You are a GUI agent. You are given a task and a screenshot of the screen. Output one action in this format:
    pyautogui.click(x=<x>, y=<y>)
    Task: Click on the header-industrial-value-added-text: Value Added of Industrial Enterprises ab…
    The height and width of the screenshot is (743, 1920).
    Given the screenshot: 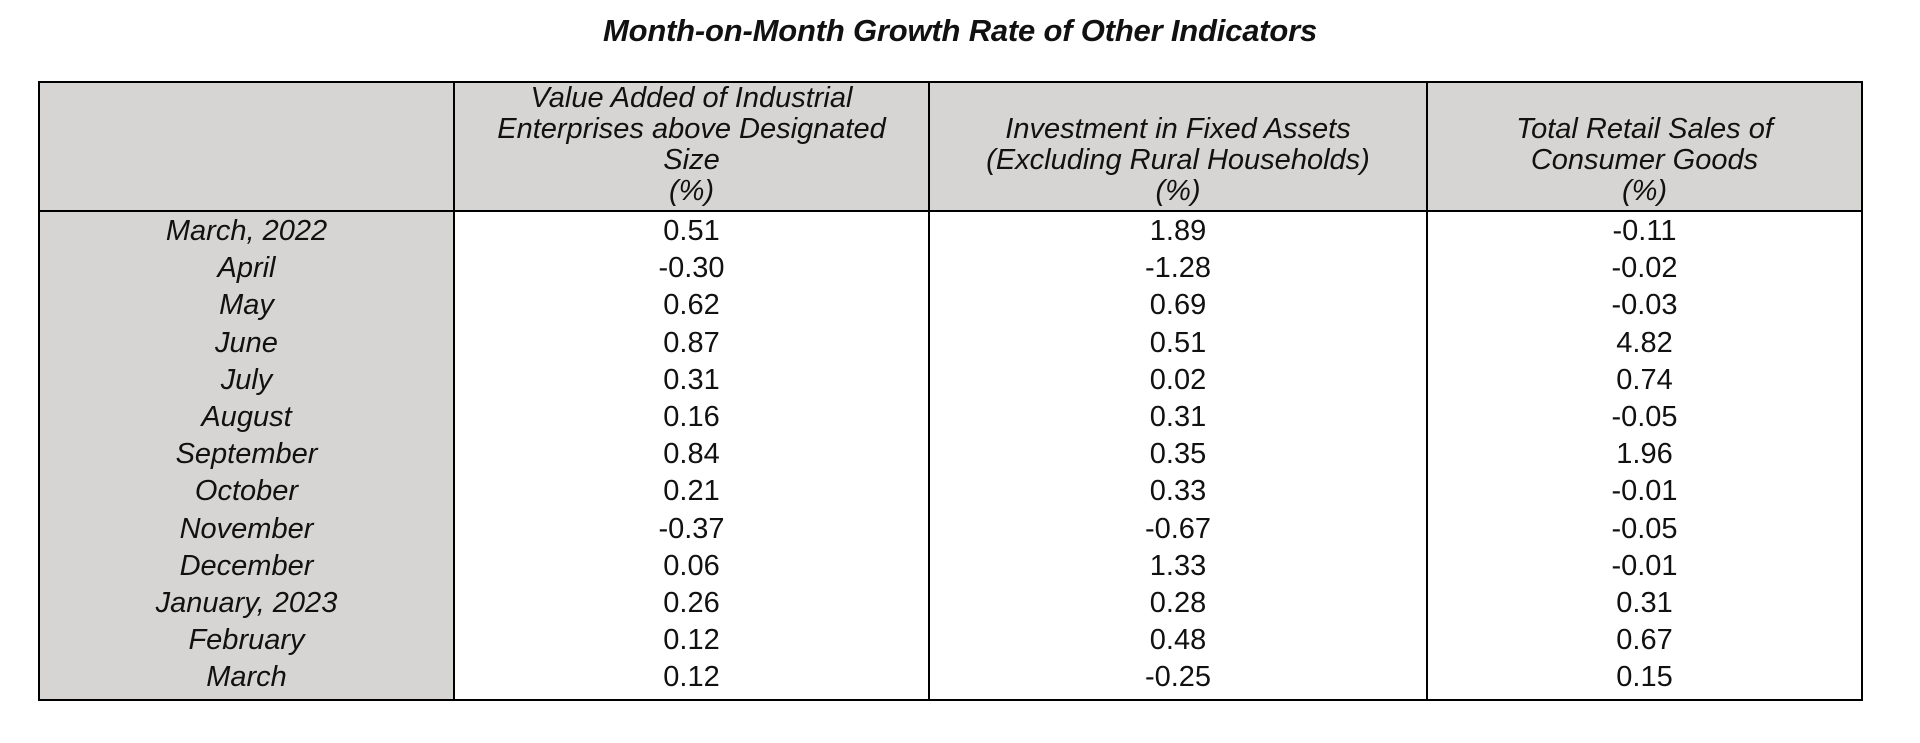 What is the action you would take?
    pyautogui.click(x=691, y=144)
    